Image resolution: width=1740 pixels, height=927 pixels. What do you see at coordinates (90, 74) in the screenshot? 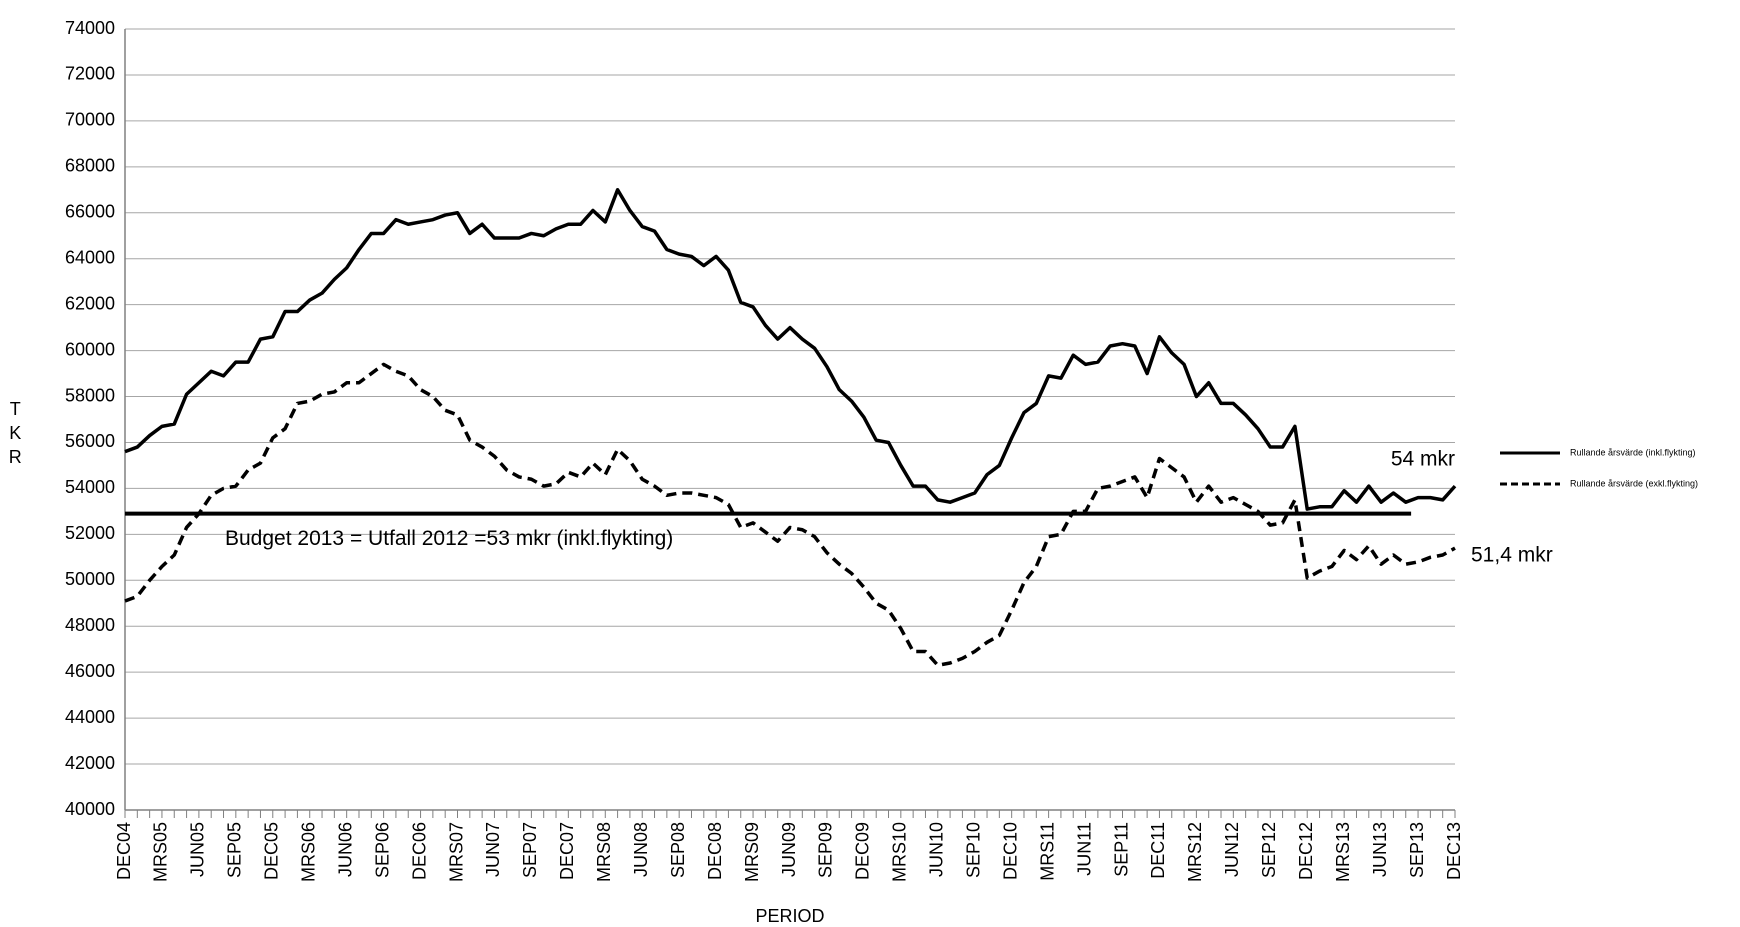
I see `y-tick-label: 72000` at bounding box center [90, 74].